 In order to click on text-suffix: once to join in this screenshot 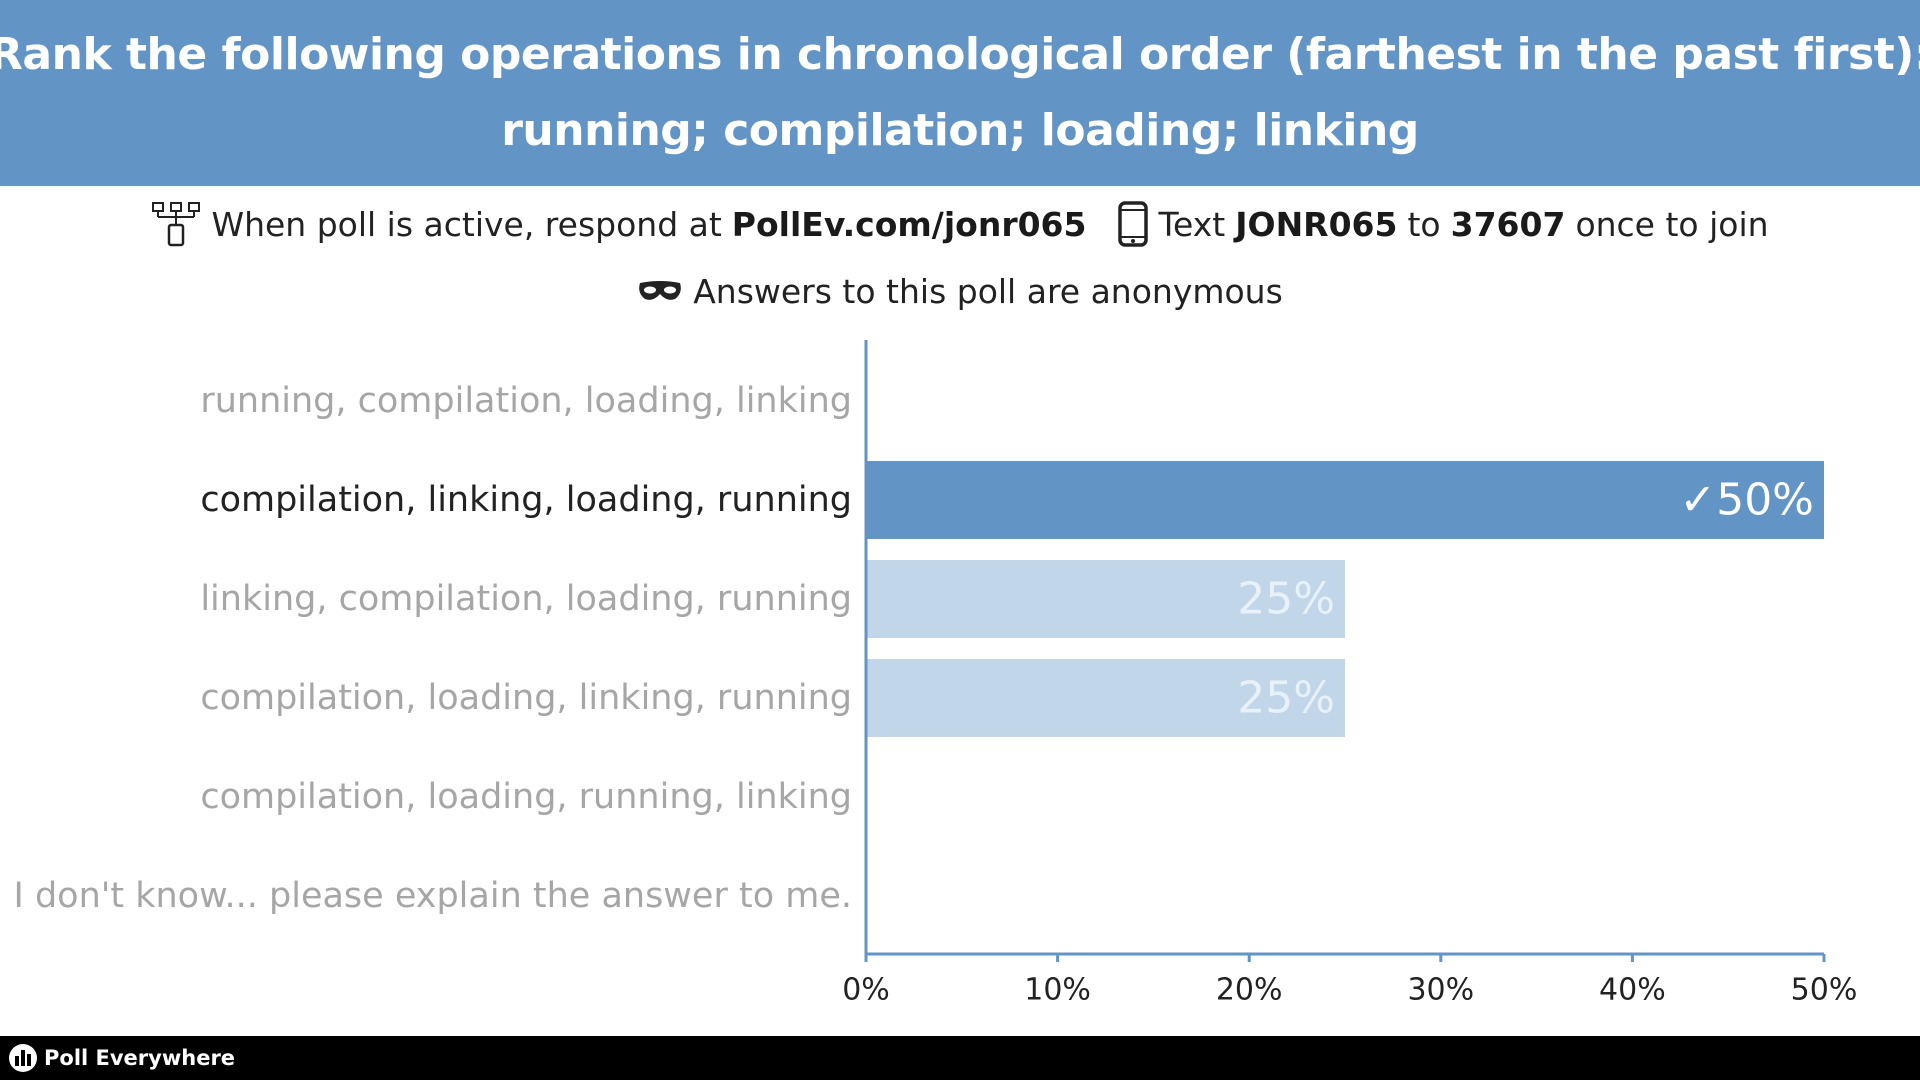, I will do `click(1672, 224)`.